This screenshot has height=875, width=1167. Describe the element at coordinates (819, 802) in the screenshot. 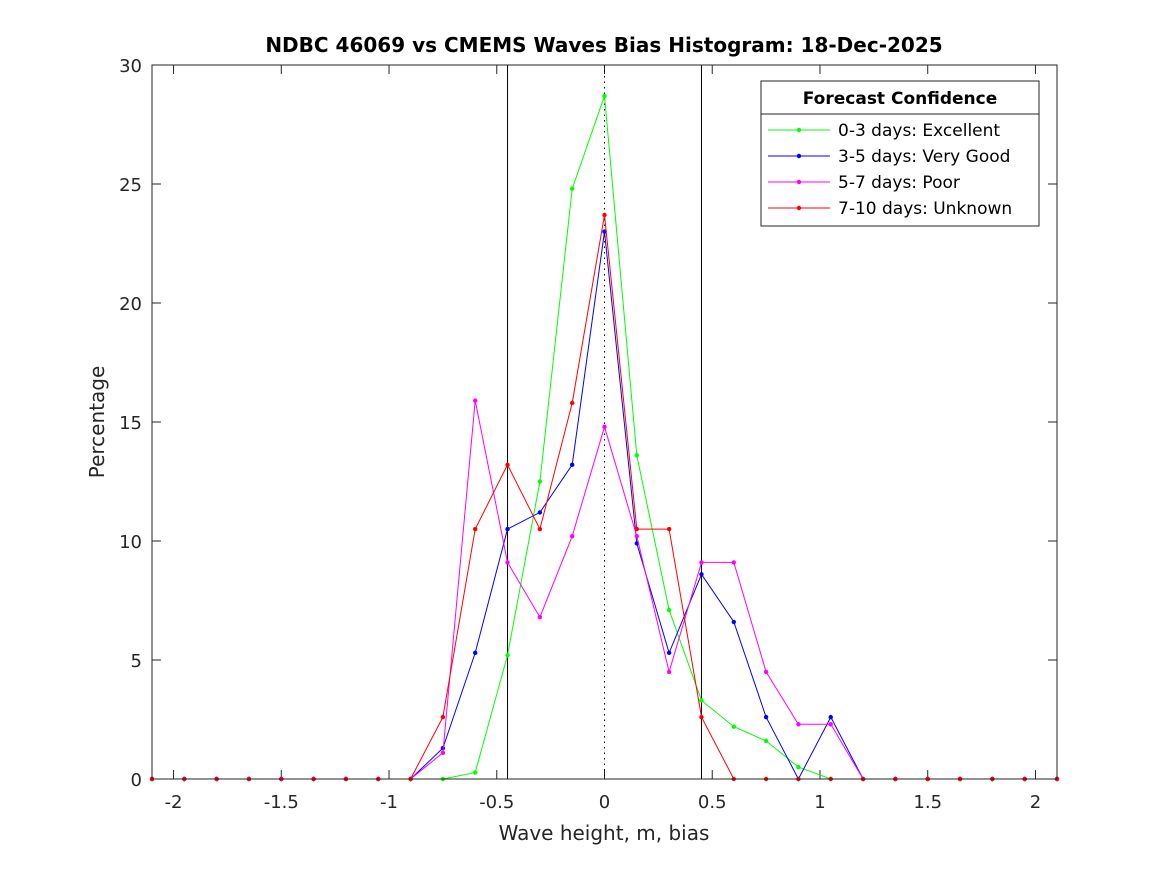

I see `x-tick-label: 1` at that location.